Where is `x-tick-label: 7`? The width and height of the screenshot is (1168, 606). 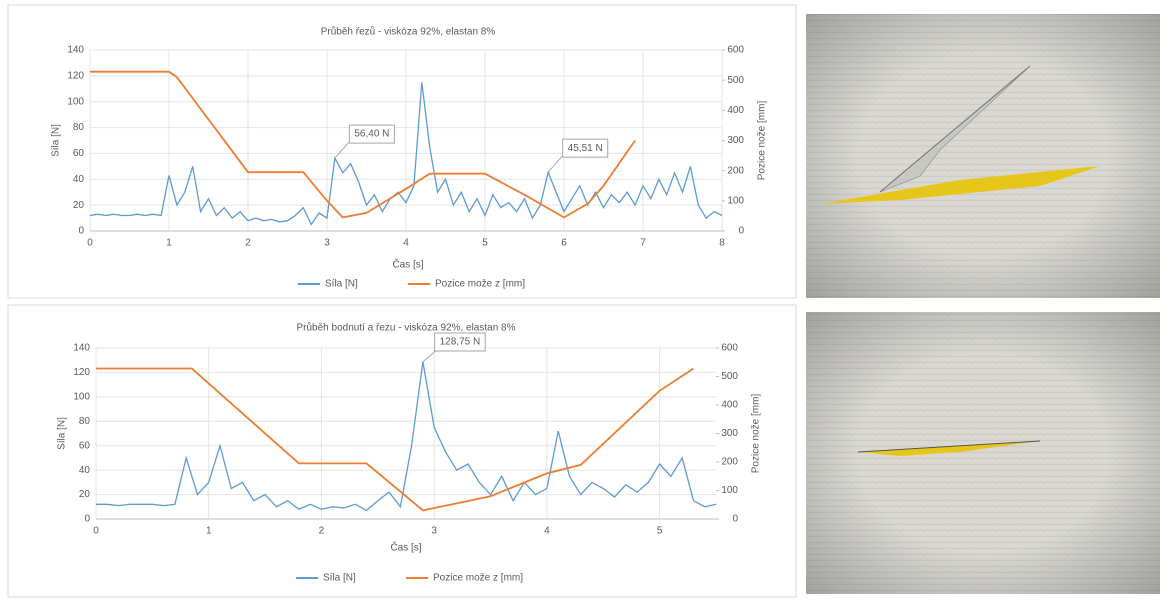 x-tick-label: 7 is located at coordinates (643, 243).